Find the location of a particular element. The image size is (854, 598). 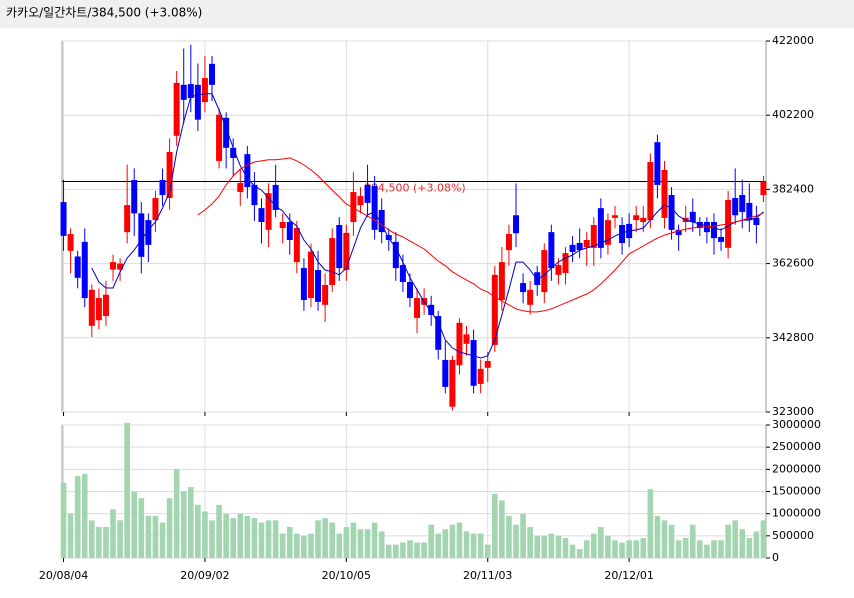

y-tick-label: 500000 is located at coordinates (793, 535).